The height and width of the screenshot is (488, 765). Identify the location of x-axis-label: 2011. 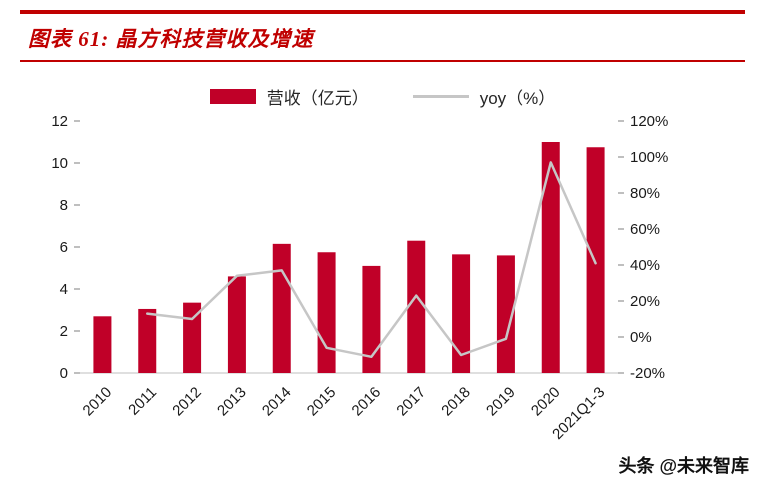
(142, 401).